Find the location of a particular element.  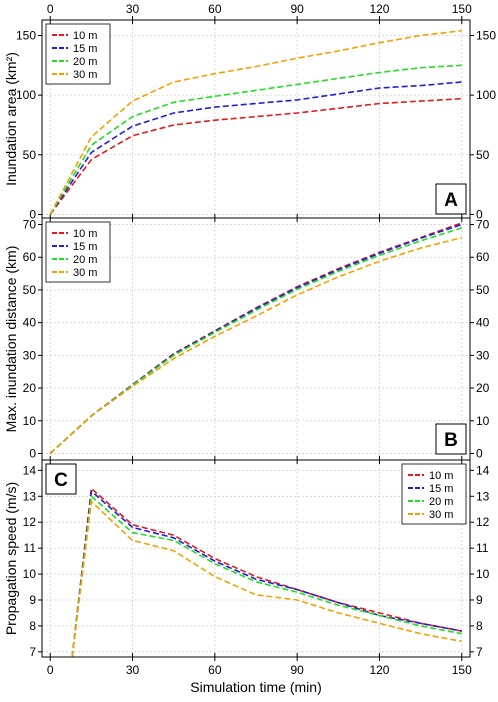

x-tick-label-top: 0 is located at coordinates (50, 9).